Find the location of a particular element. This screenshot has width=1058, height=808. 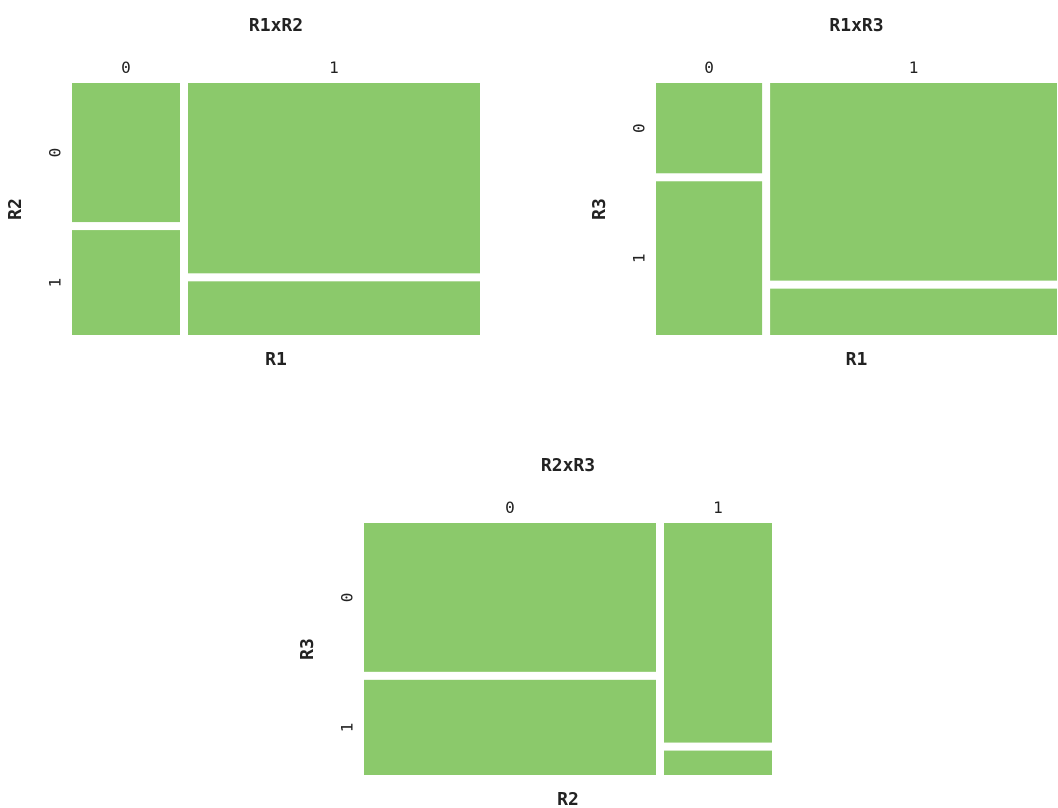

x-axis-label: R2 is located at coordinates (568, 798).